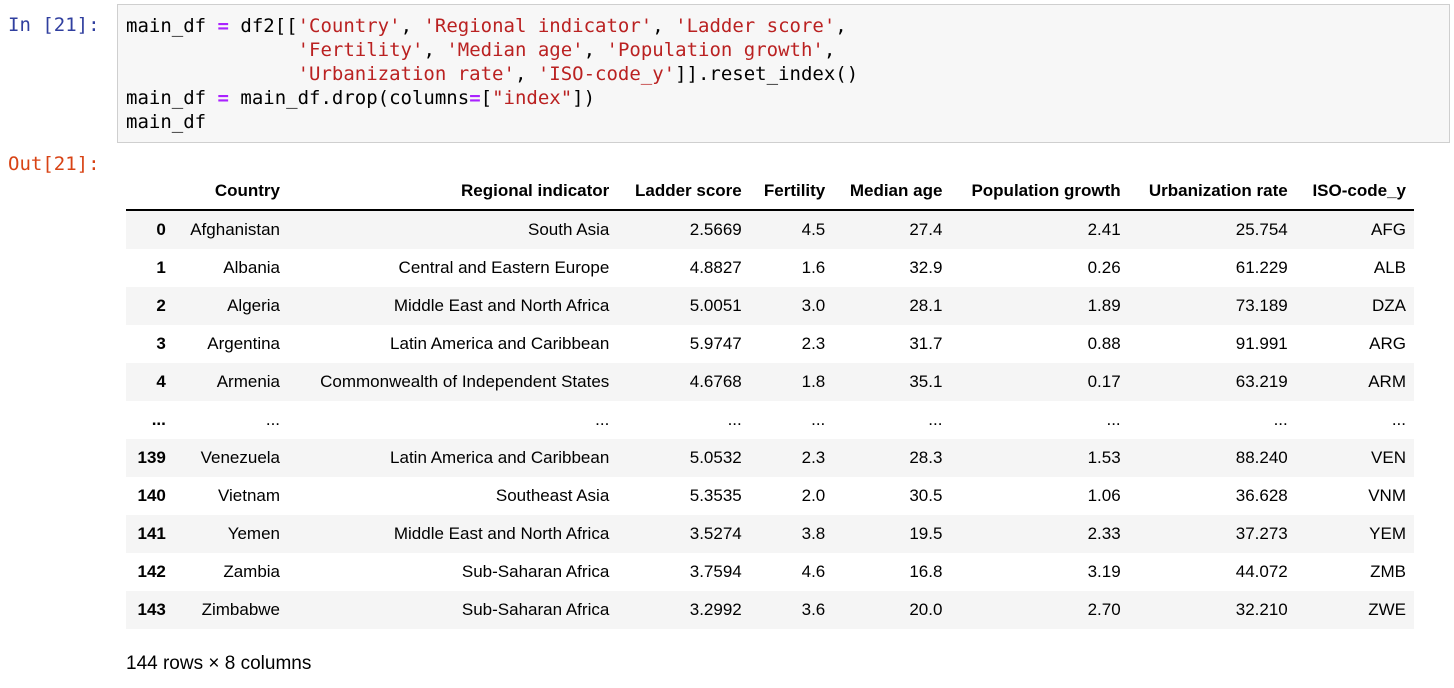 This screenshot has height=688, width=1454. Describe the element at coordinates (504, 267) in the screenshot. I see `table-cell: Central and Eastern Europe` at that location.